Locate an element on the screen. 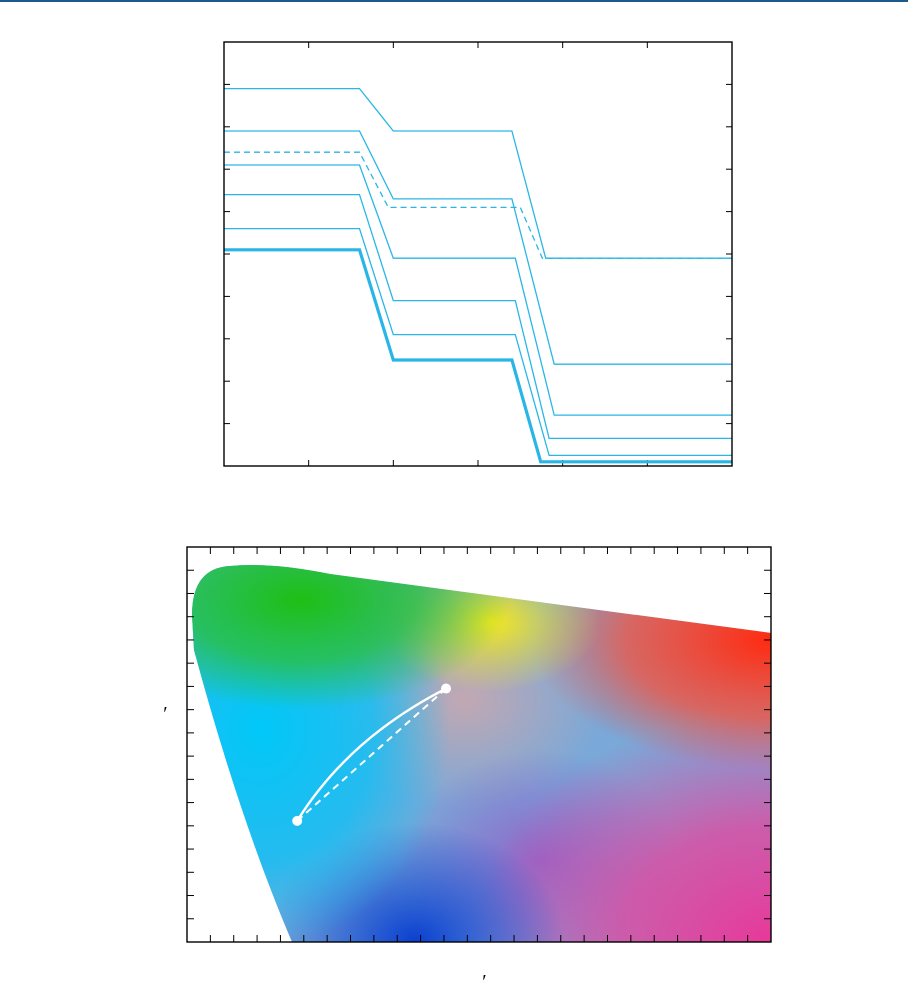 The image size is (908, 988). chart2-curves is located at coordinates (371, 754).